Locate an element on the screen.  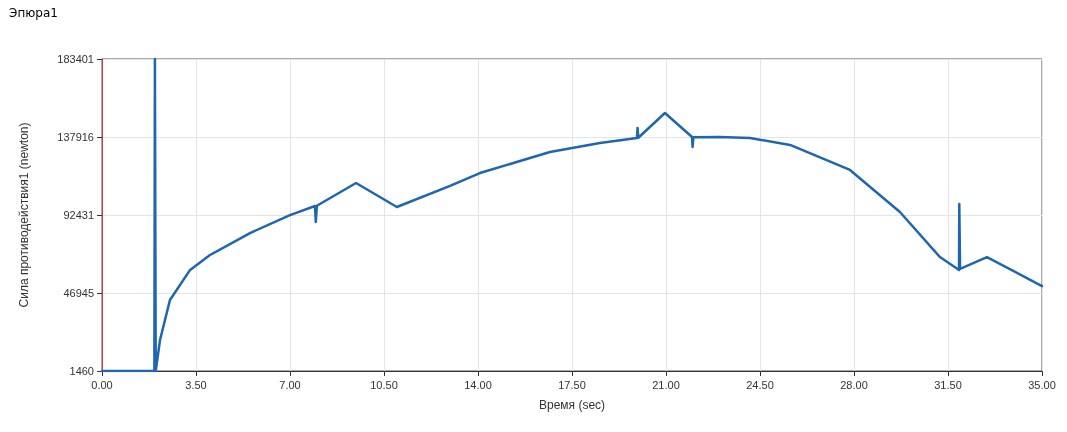
x-tick-label: 3.50 is located at coordinates (196, 384).